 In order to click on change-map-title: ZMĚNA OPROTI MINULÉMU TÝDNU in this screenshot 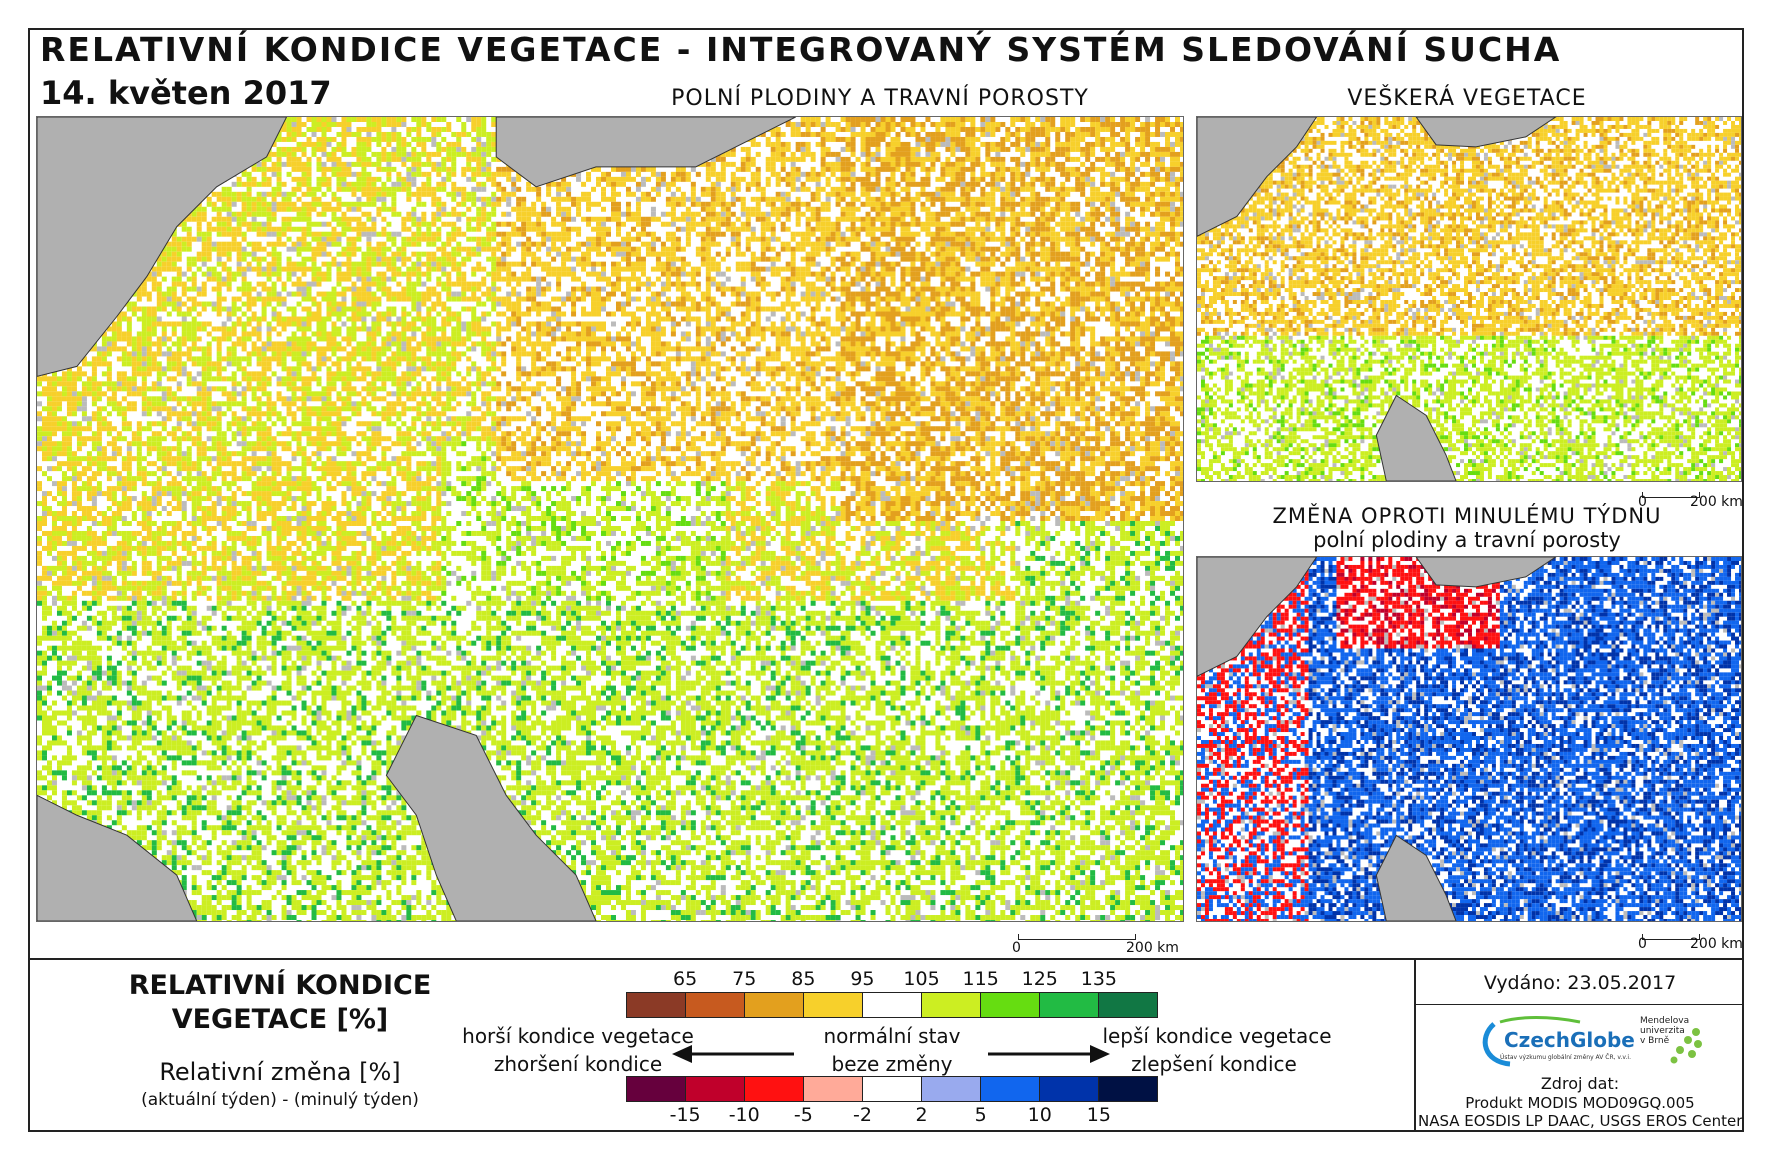, I will do `click(1467, 516)`.